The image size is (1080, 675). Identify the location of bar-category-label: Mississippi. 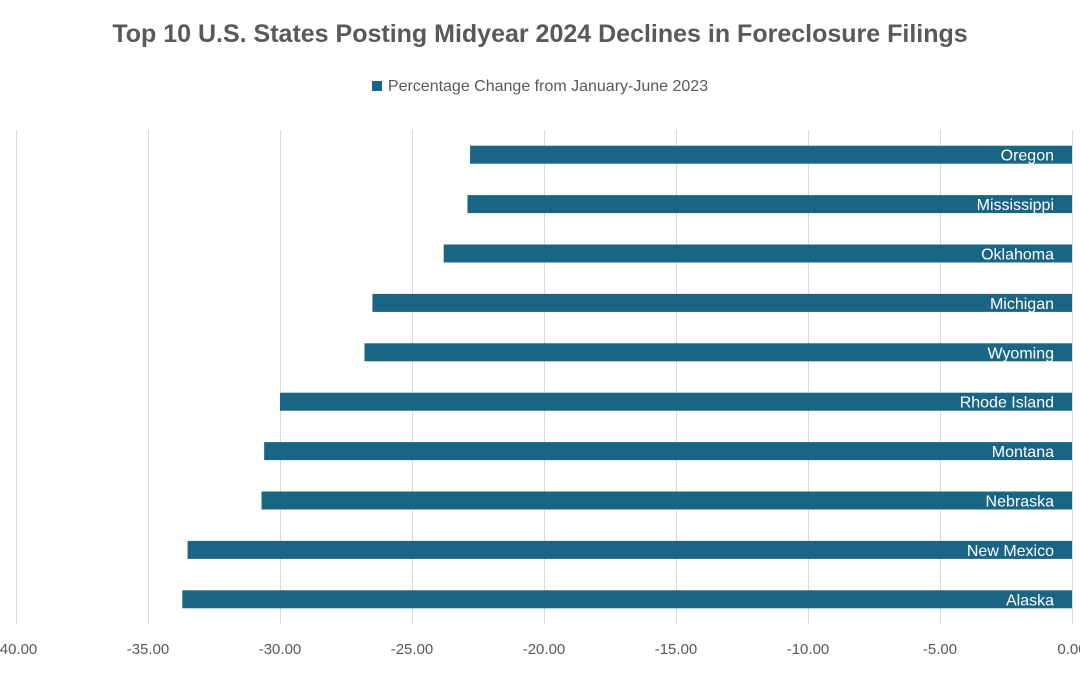
(1015, 205).